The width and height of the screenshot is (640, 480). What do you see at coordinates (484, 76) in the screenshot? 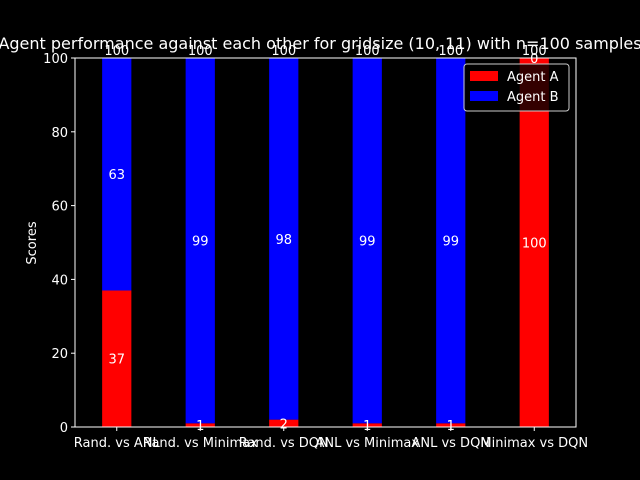
I see `legend-swatch-agent-a` at bounding box center [484, 76].